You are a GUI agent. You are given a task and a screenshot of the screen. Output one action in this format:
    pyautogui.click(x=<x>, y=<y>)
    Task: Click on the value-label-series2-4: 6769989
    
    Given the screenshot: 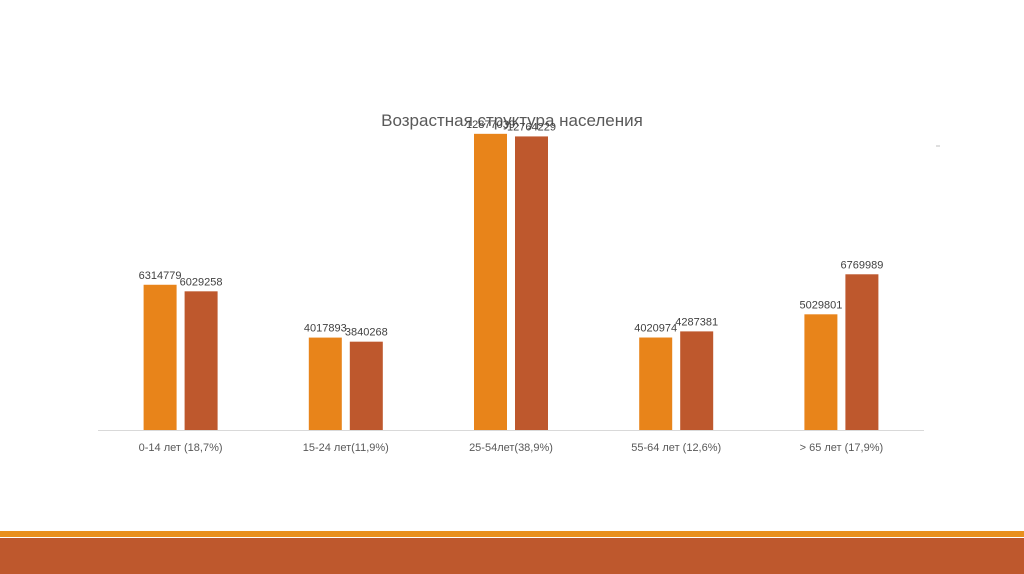 What is the action you would take?
    pyautogui.click(x=861, y=265)
    